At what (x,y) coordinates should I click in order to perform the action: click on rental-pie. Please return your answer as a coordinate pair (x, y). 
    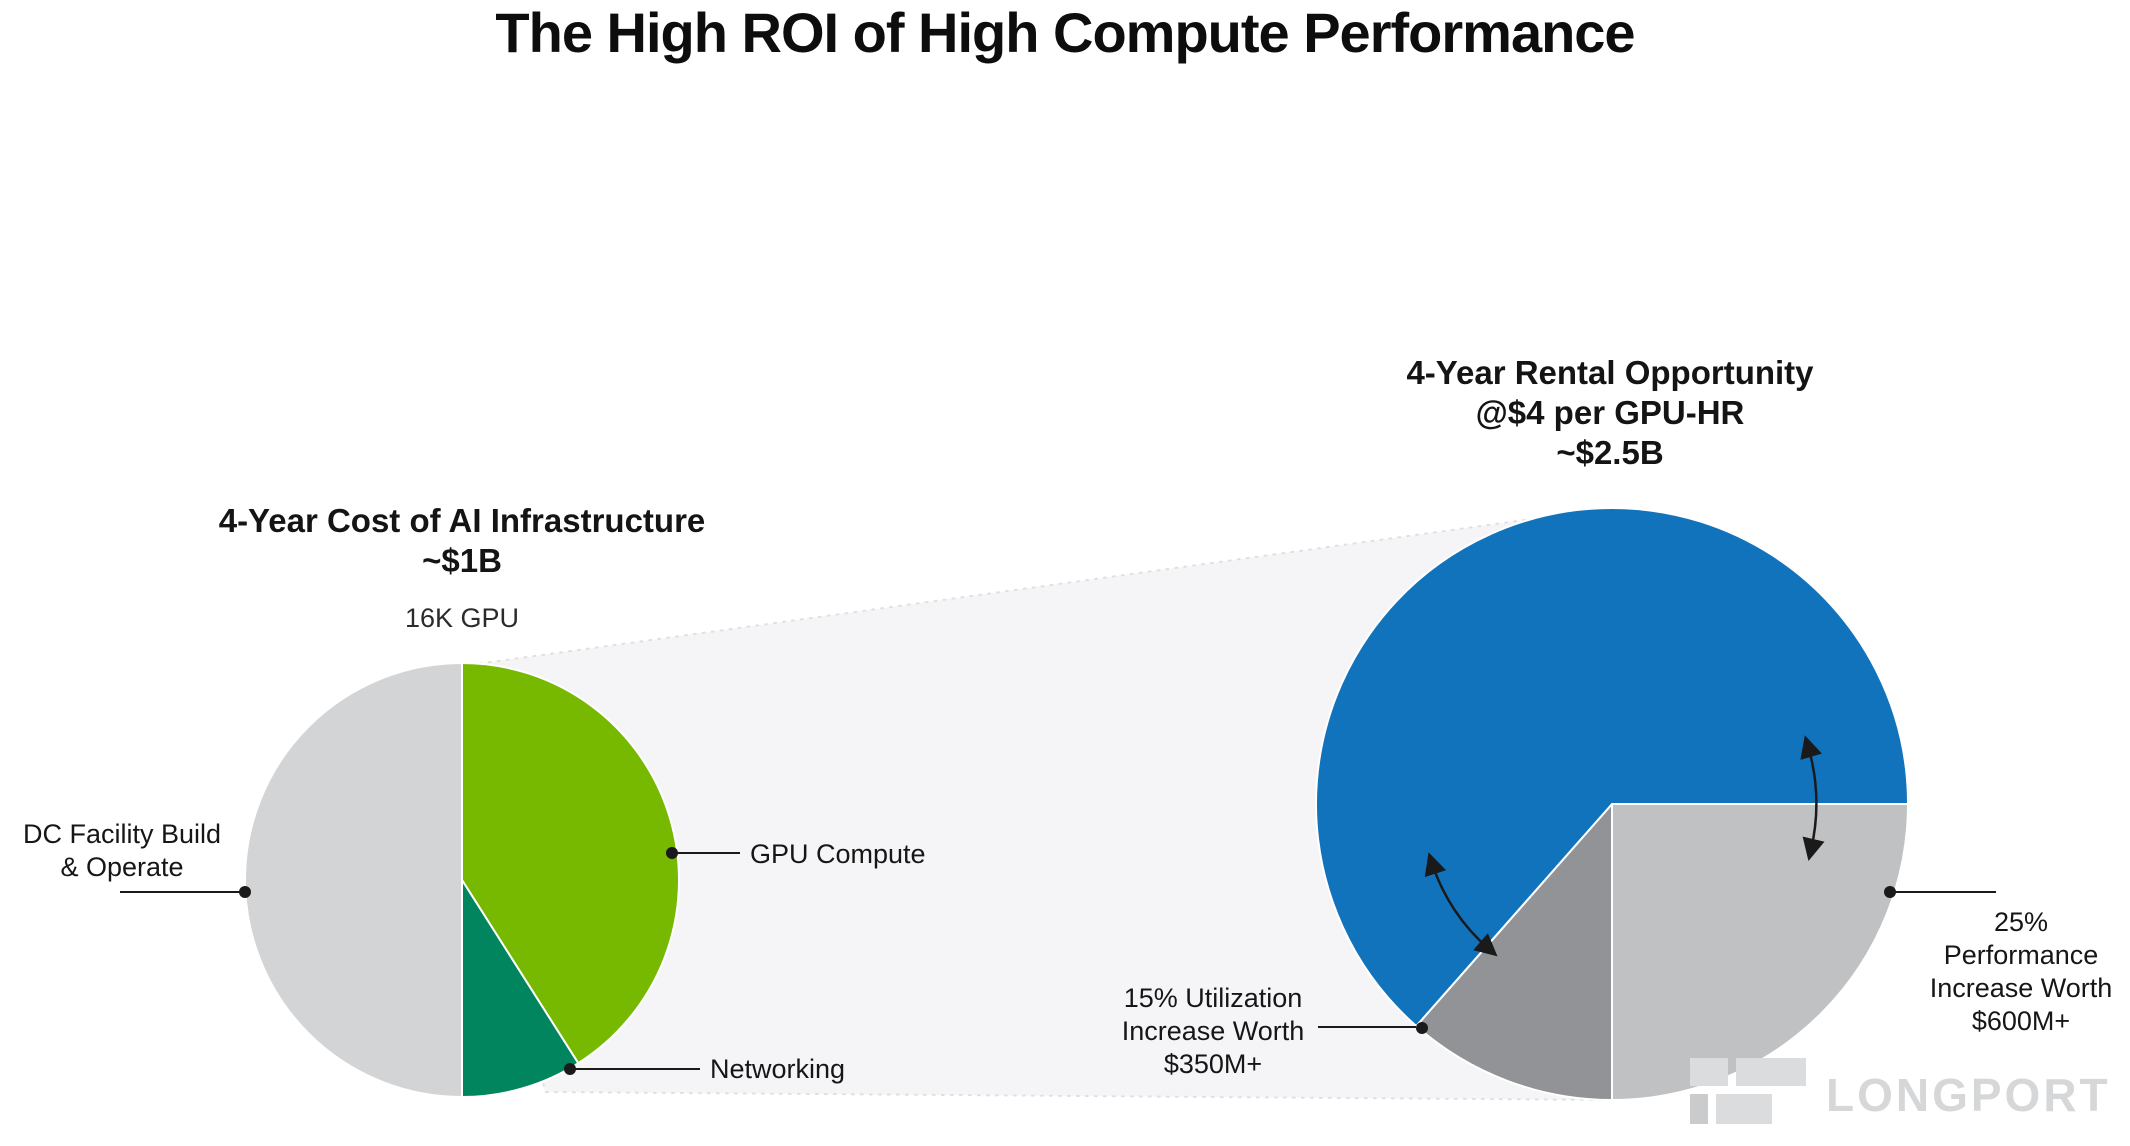
    Looking at the image, I should click on (1612, 804).